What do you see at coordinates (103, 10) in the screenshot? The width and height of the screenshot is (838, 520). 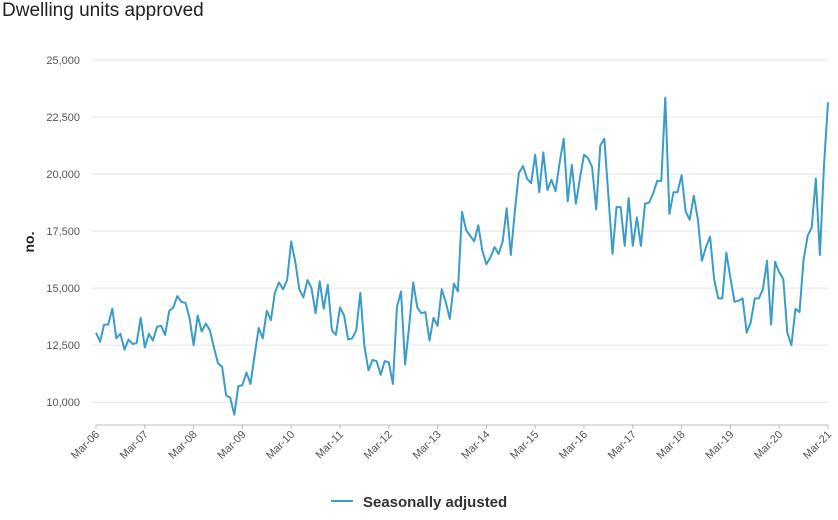 I see `chart-title: Dwelling units approved` at bounding box center [103, 10].